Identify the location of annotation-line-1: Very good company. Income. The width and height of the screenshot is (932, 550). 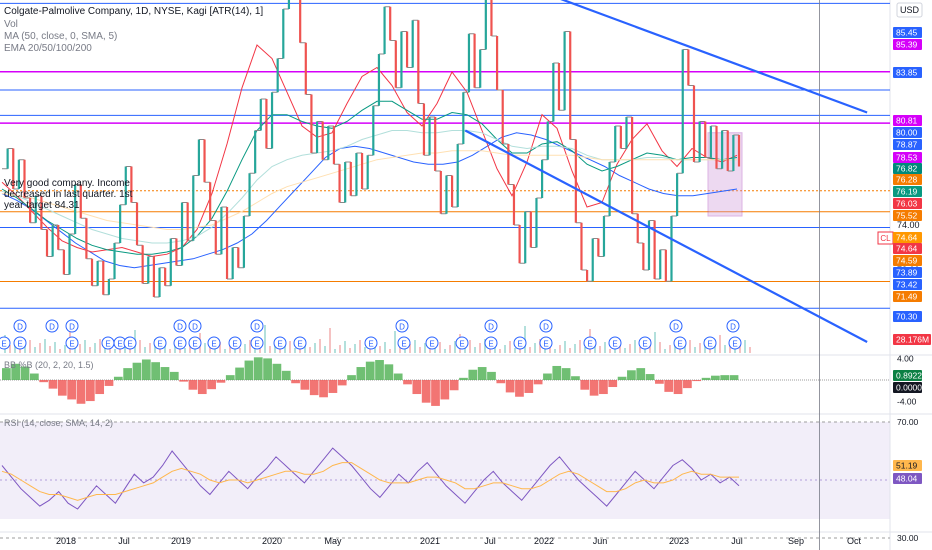
(67, 183).